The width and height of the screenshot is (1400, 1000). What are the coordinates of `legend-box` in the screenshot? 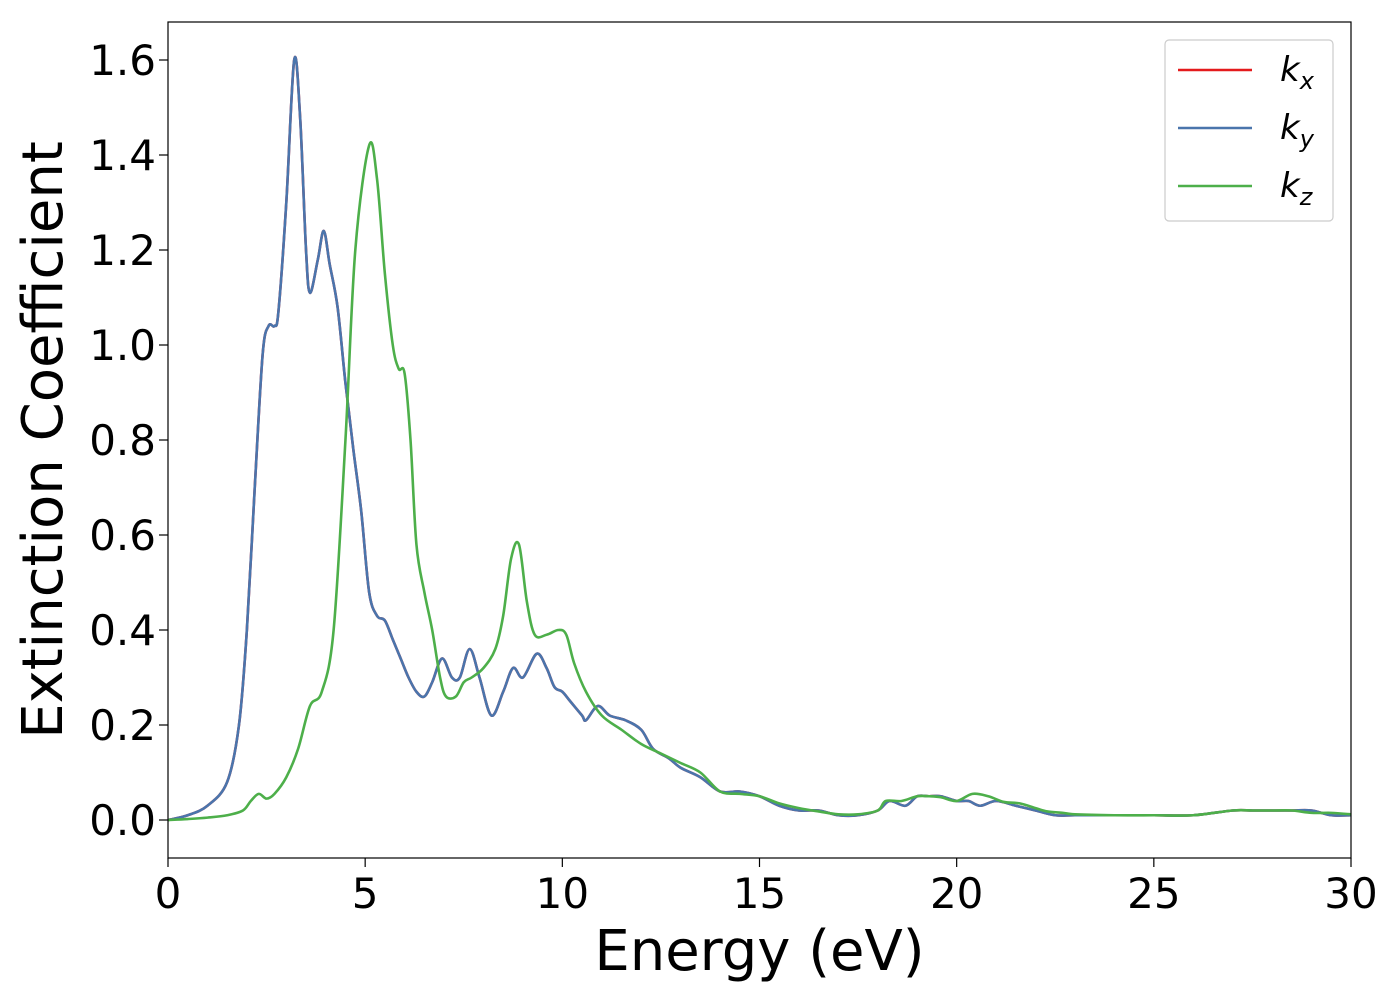 It's located at (1249, 130).